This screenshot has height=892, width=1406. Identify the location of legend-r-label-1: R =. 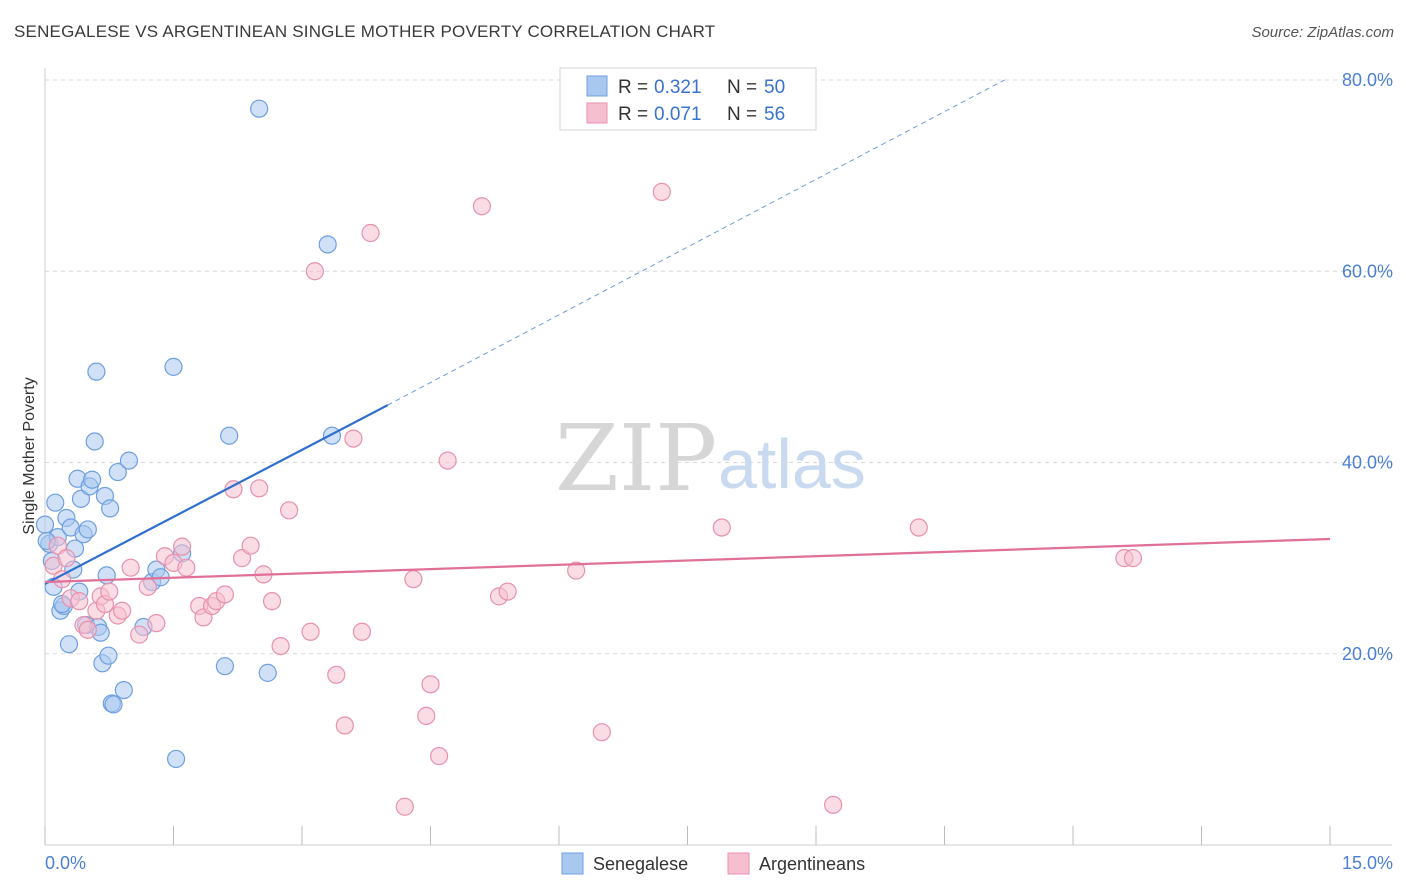
(633, 87).